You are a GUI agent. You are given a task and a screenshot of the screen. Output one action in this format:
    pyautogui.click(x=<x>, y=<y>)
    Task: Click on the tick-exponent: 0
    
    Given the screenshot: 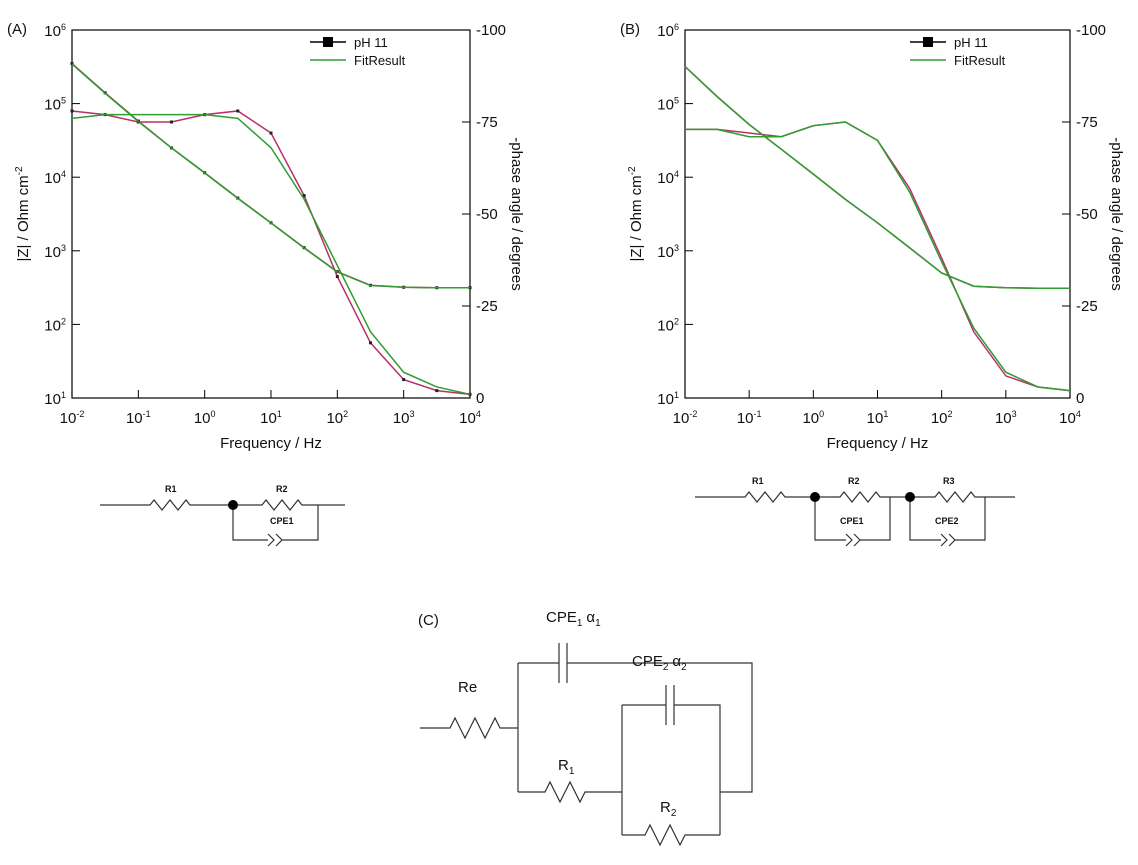 What is the action you would take?
    pyautogui.click(x=213, y=414)
    